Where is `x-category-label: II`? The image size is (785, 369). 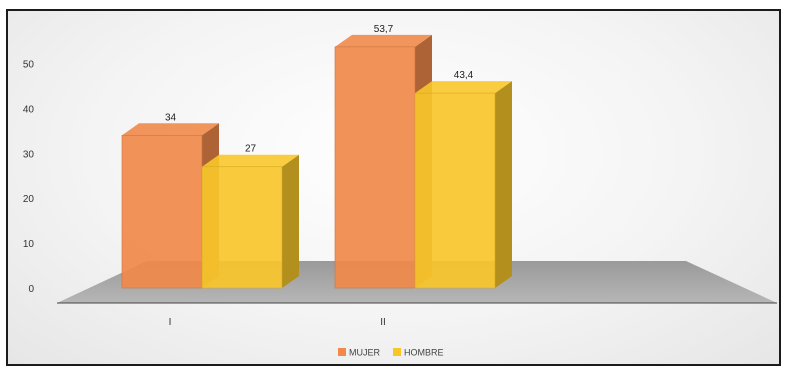 x-category-label: II is located at coordinates (383, 322).